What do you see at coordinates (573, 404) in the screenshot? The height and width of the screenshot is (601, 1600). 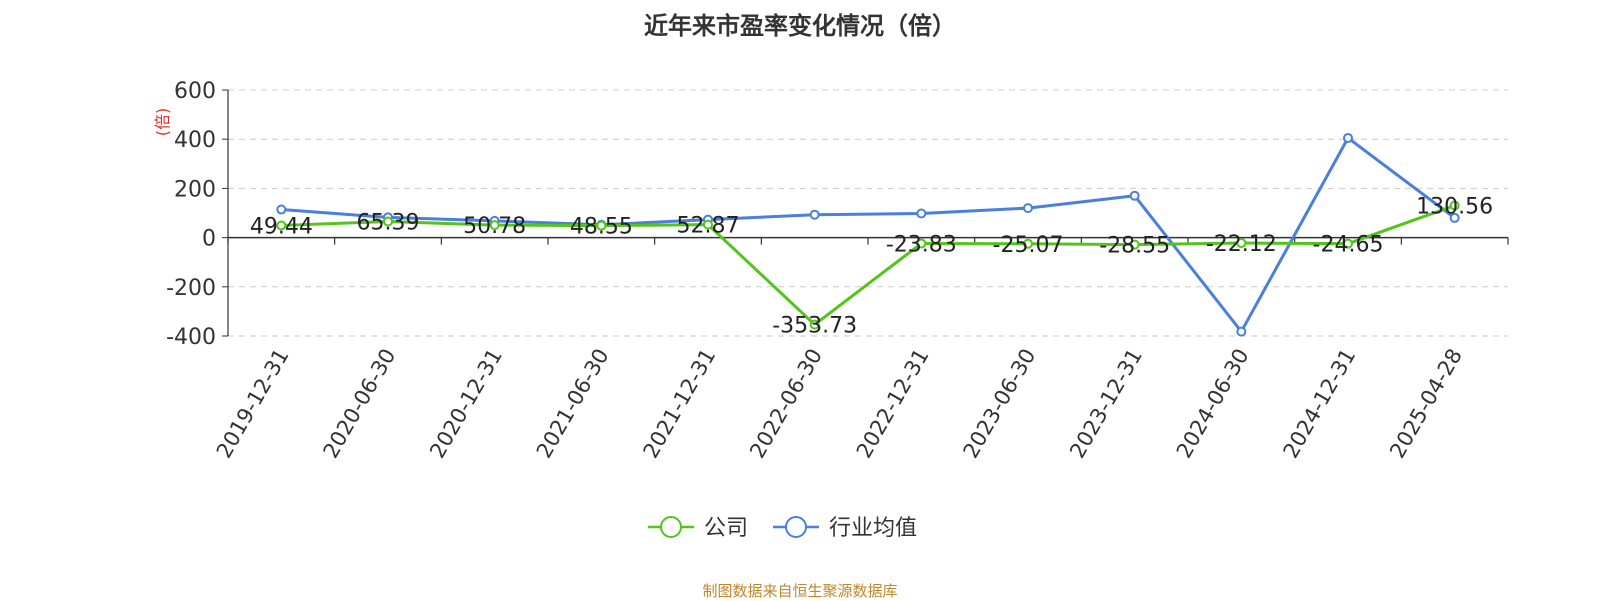 I see `x-tick-label: 2021-06-30` at bounding box center [573, 404].